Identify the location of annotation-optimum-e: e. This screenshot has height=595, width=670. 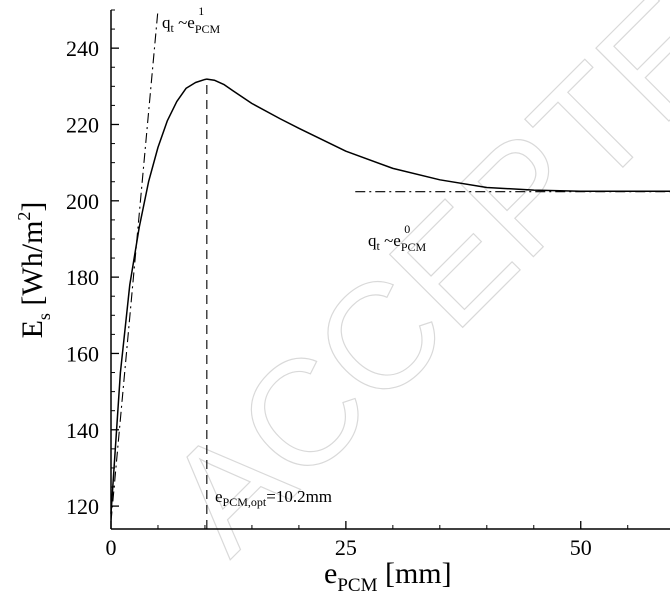
(219, 496).